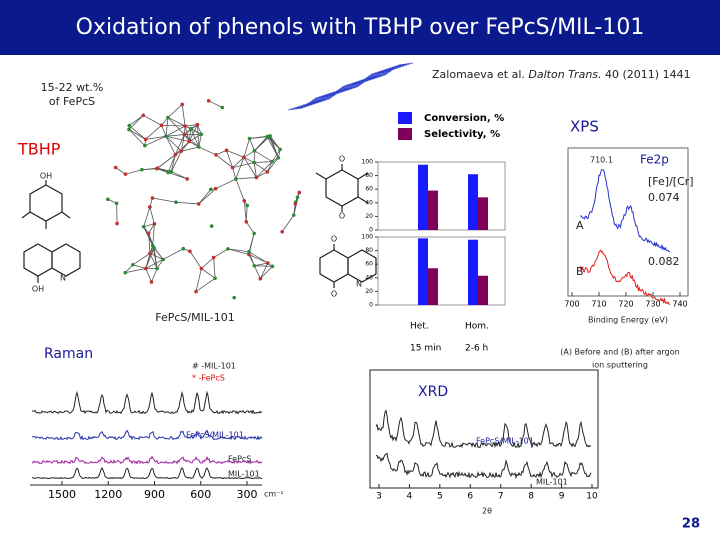 The image size is (720, 540). Describe the element at coordinates (483, 429) in the screenshot. I see `xrd-trace` at that location.